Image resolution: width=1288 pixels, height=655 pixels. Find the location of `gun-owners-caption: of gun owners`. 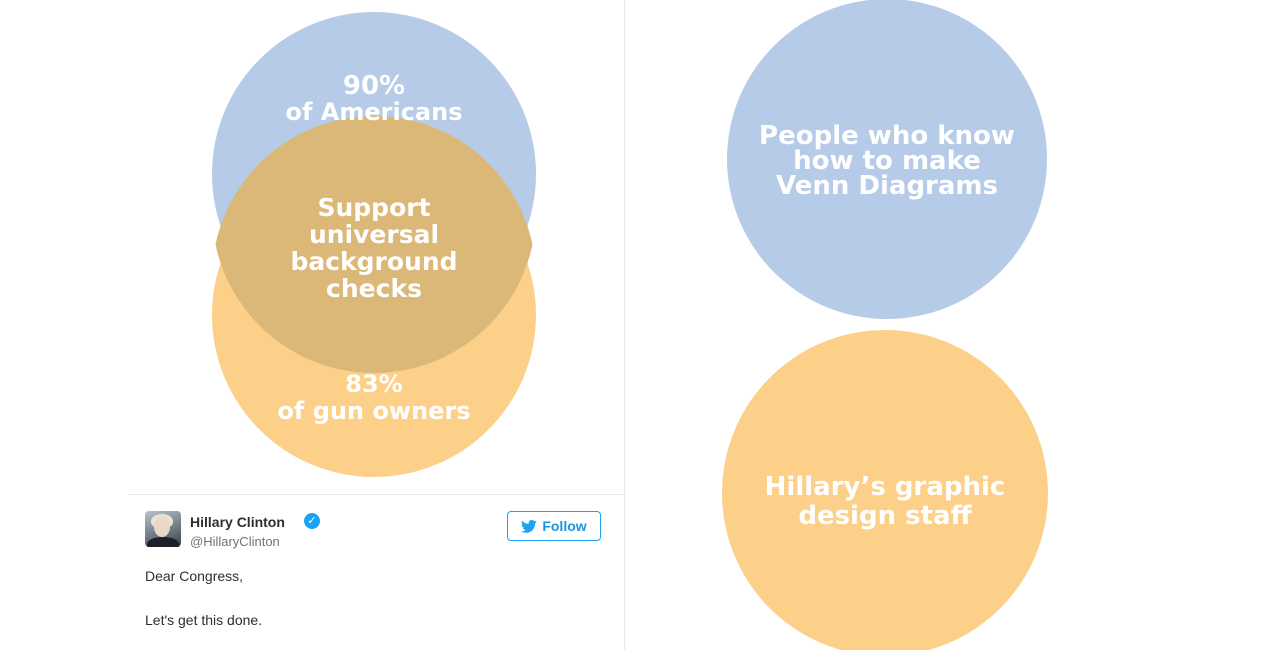

gun-owners-caption: of gun owners is located at coordinates (373, 411).